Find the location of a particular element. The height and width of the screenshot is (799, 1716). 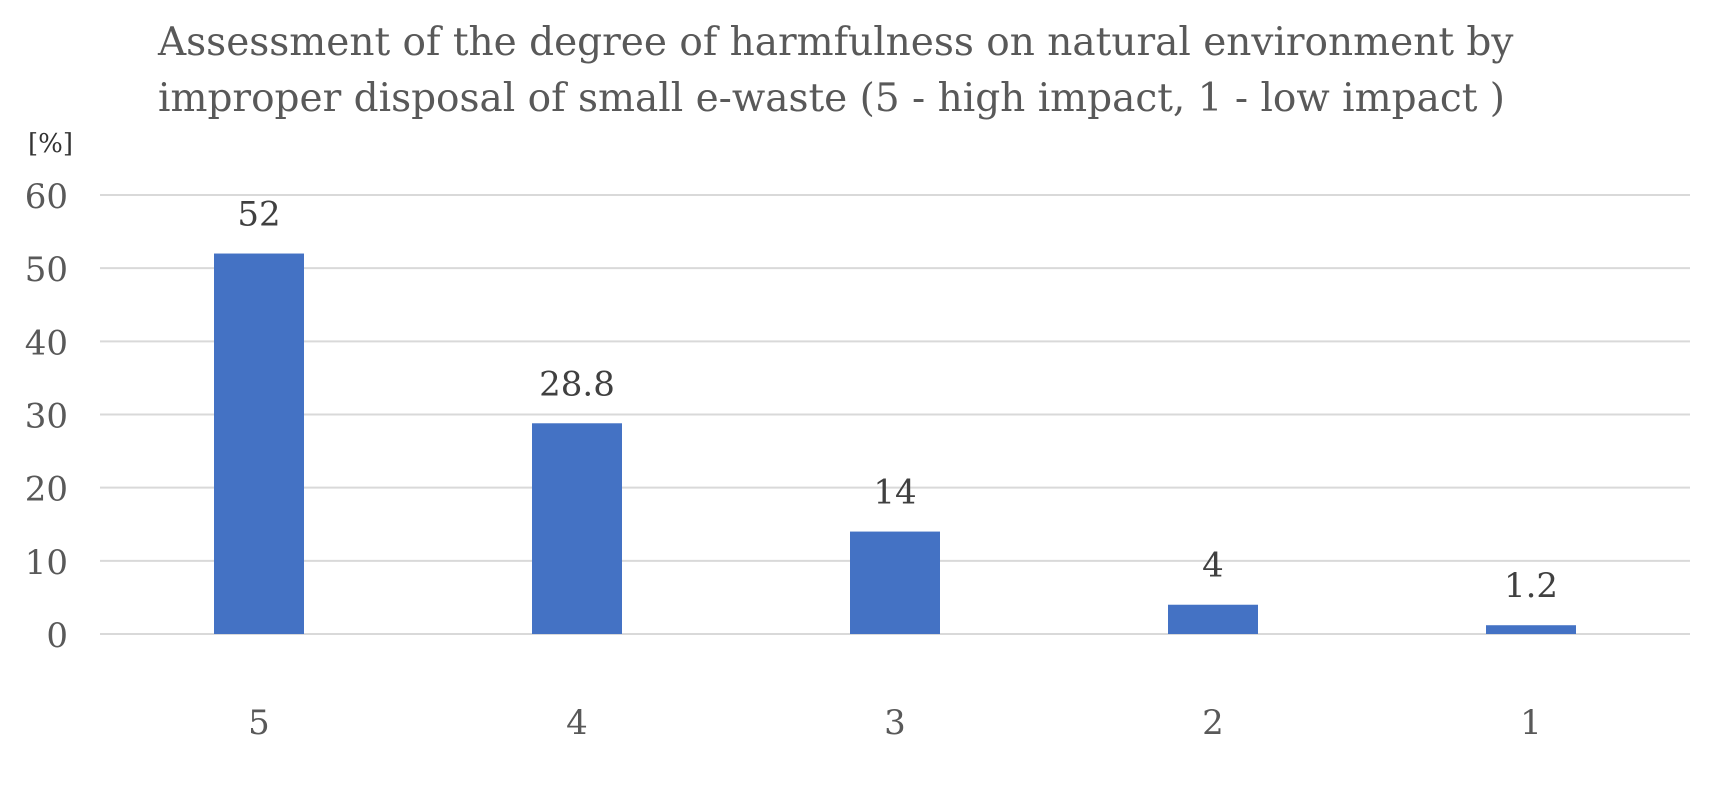

data-label: 14 is located at coordinates (894, 493).